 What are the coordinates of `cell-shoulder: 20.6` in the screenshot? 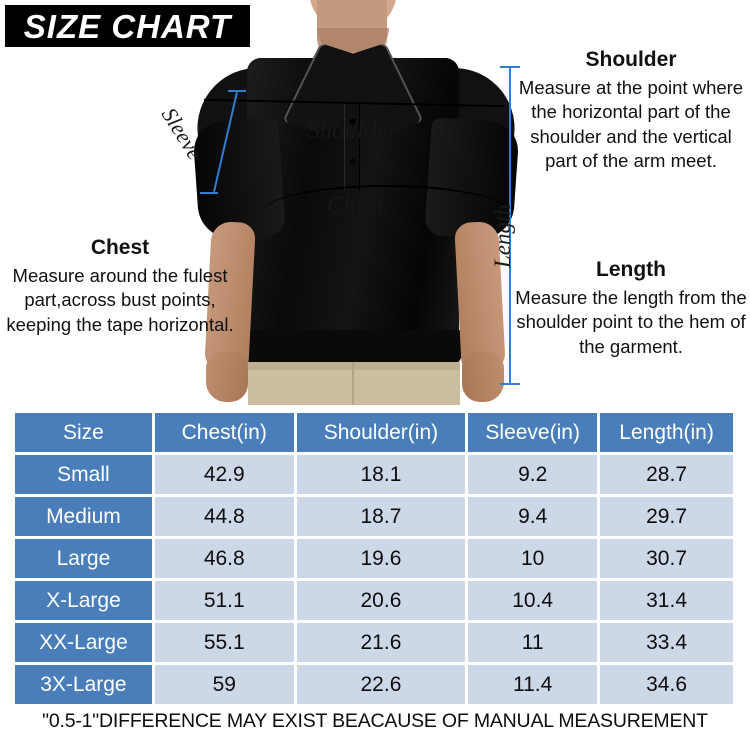 It's located at (381, 600).